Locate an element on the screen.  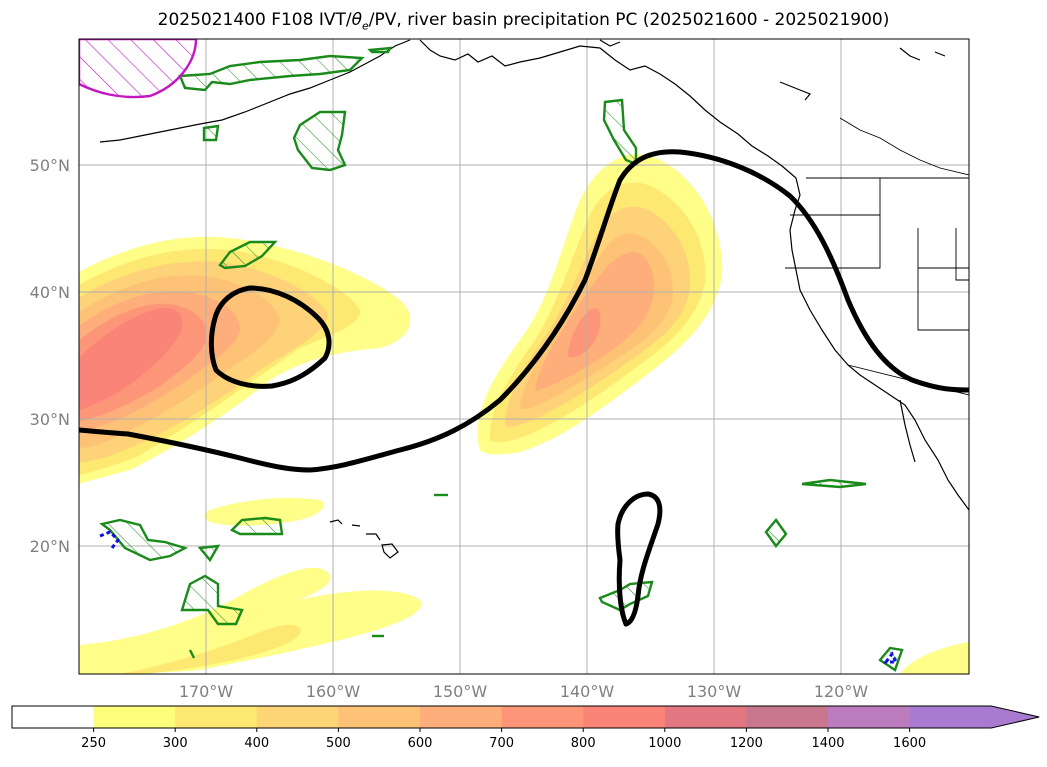
title-theta: θ is located at coordinates (356, 20).